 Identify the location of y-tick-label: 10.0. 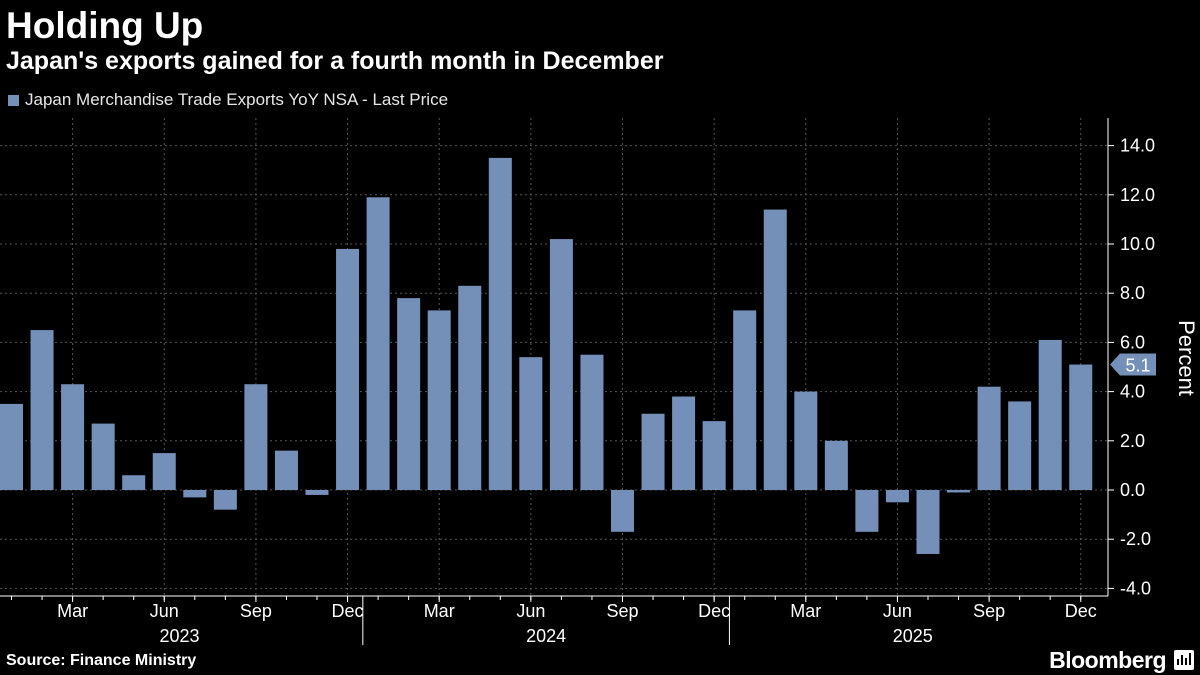
(1137, 244).